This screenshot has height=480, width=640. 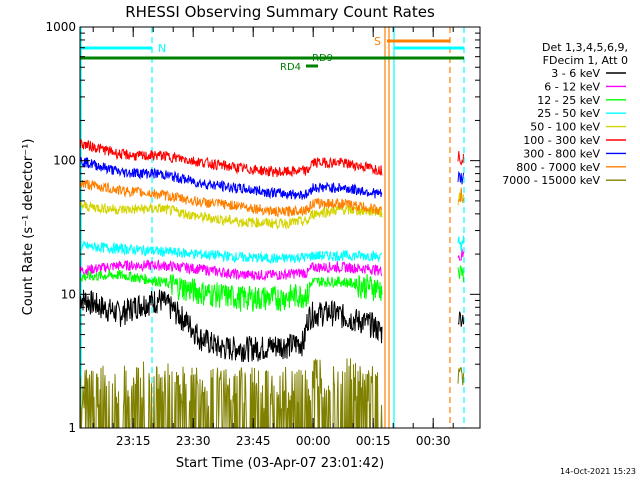 What do you see at coordinates (585, 47) in the screenshot?
I see `legend-header-line-1: Det 1,3,4,5,6,9,` at bounding box center [585, 47].